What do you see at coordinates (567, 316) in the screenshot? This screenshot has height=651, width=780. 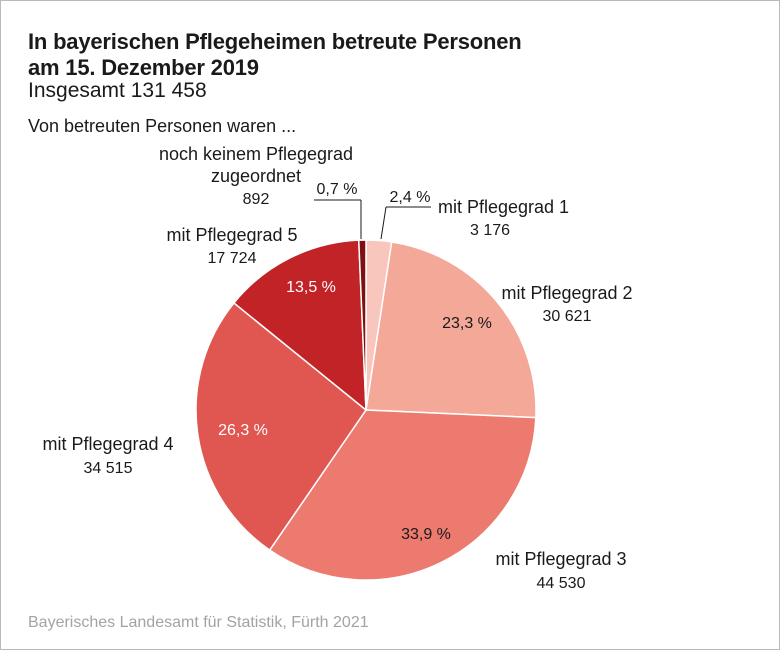 I see `value-label-mit-pflegegrad-2: 30 621` at bounding box center [567, 316].